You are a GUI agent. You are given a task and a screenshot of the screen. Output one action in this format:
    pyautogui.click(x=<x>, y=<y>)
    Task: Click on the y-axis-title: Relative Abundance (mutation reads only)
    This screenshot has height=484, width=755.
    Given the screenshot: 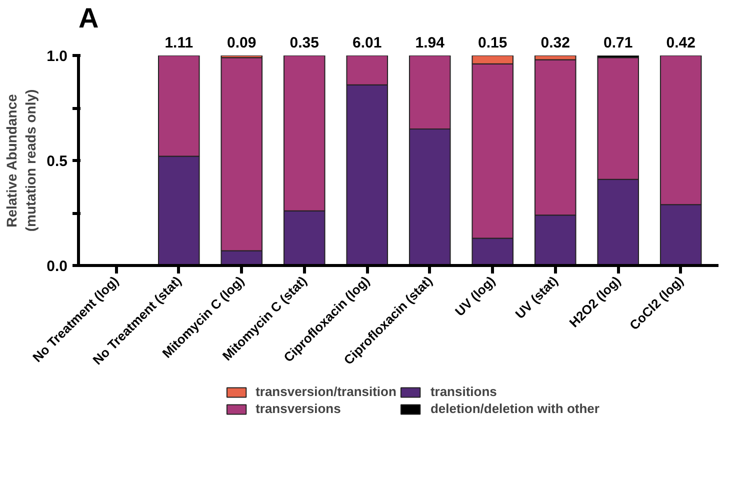 What is the action you would take?
    pyautogui.click(x=21, y=160)
    